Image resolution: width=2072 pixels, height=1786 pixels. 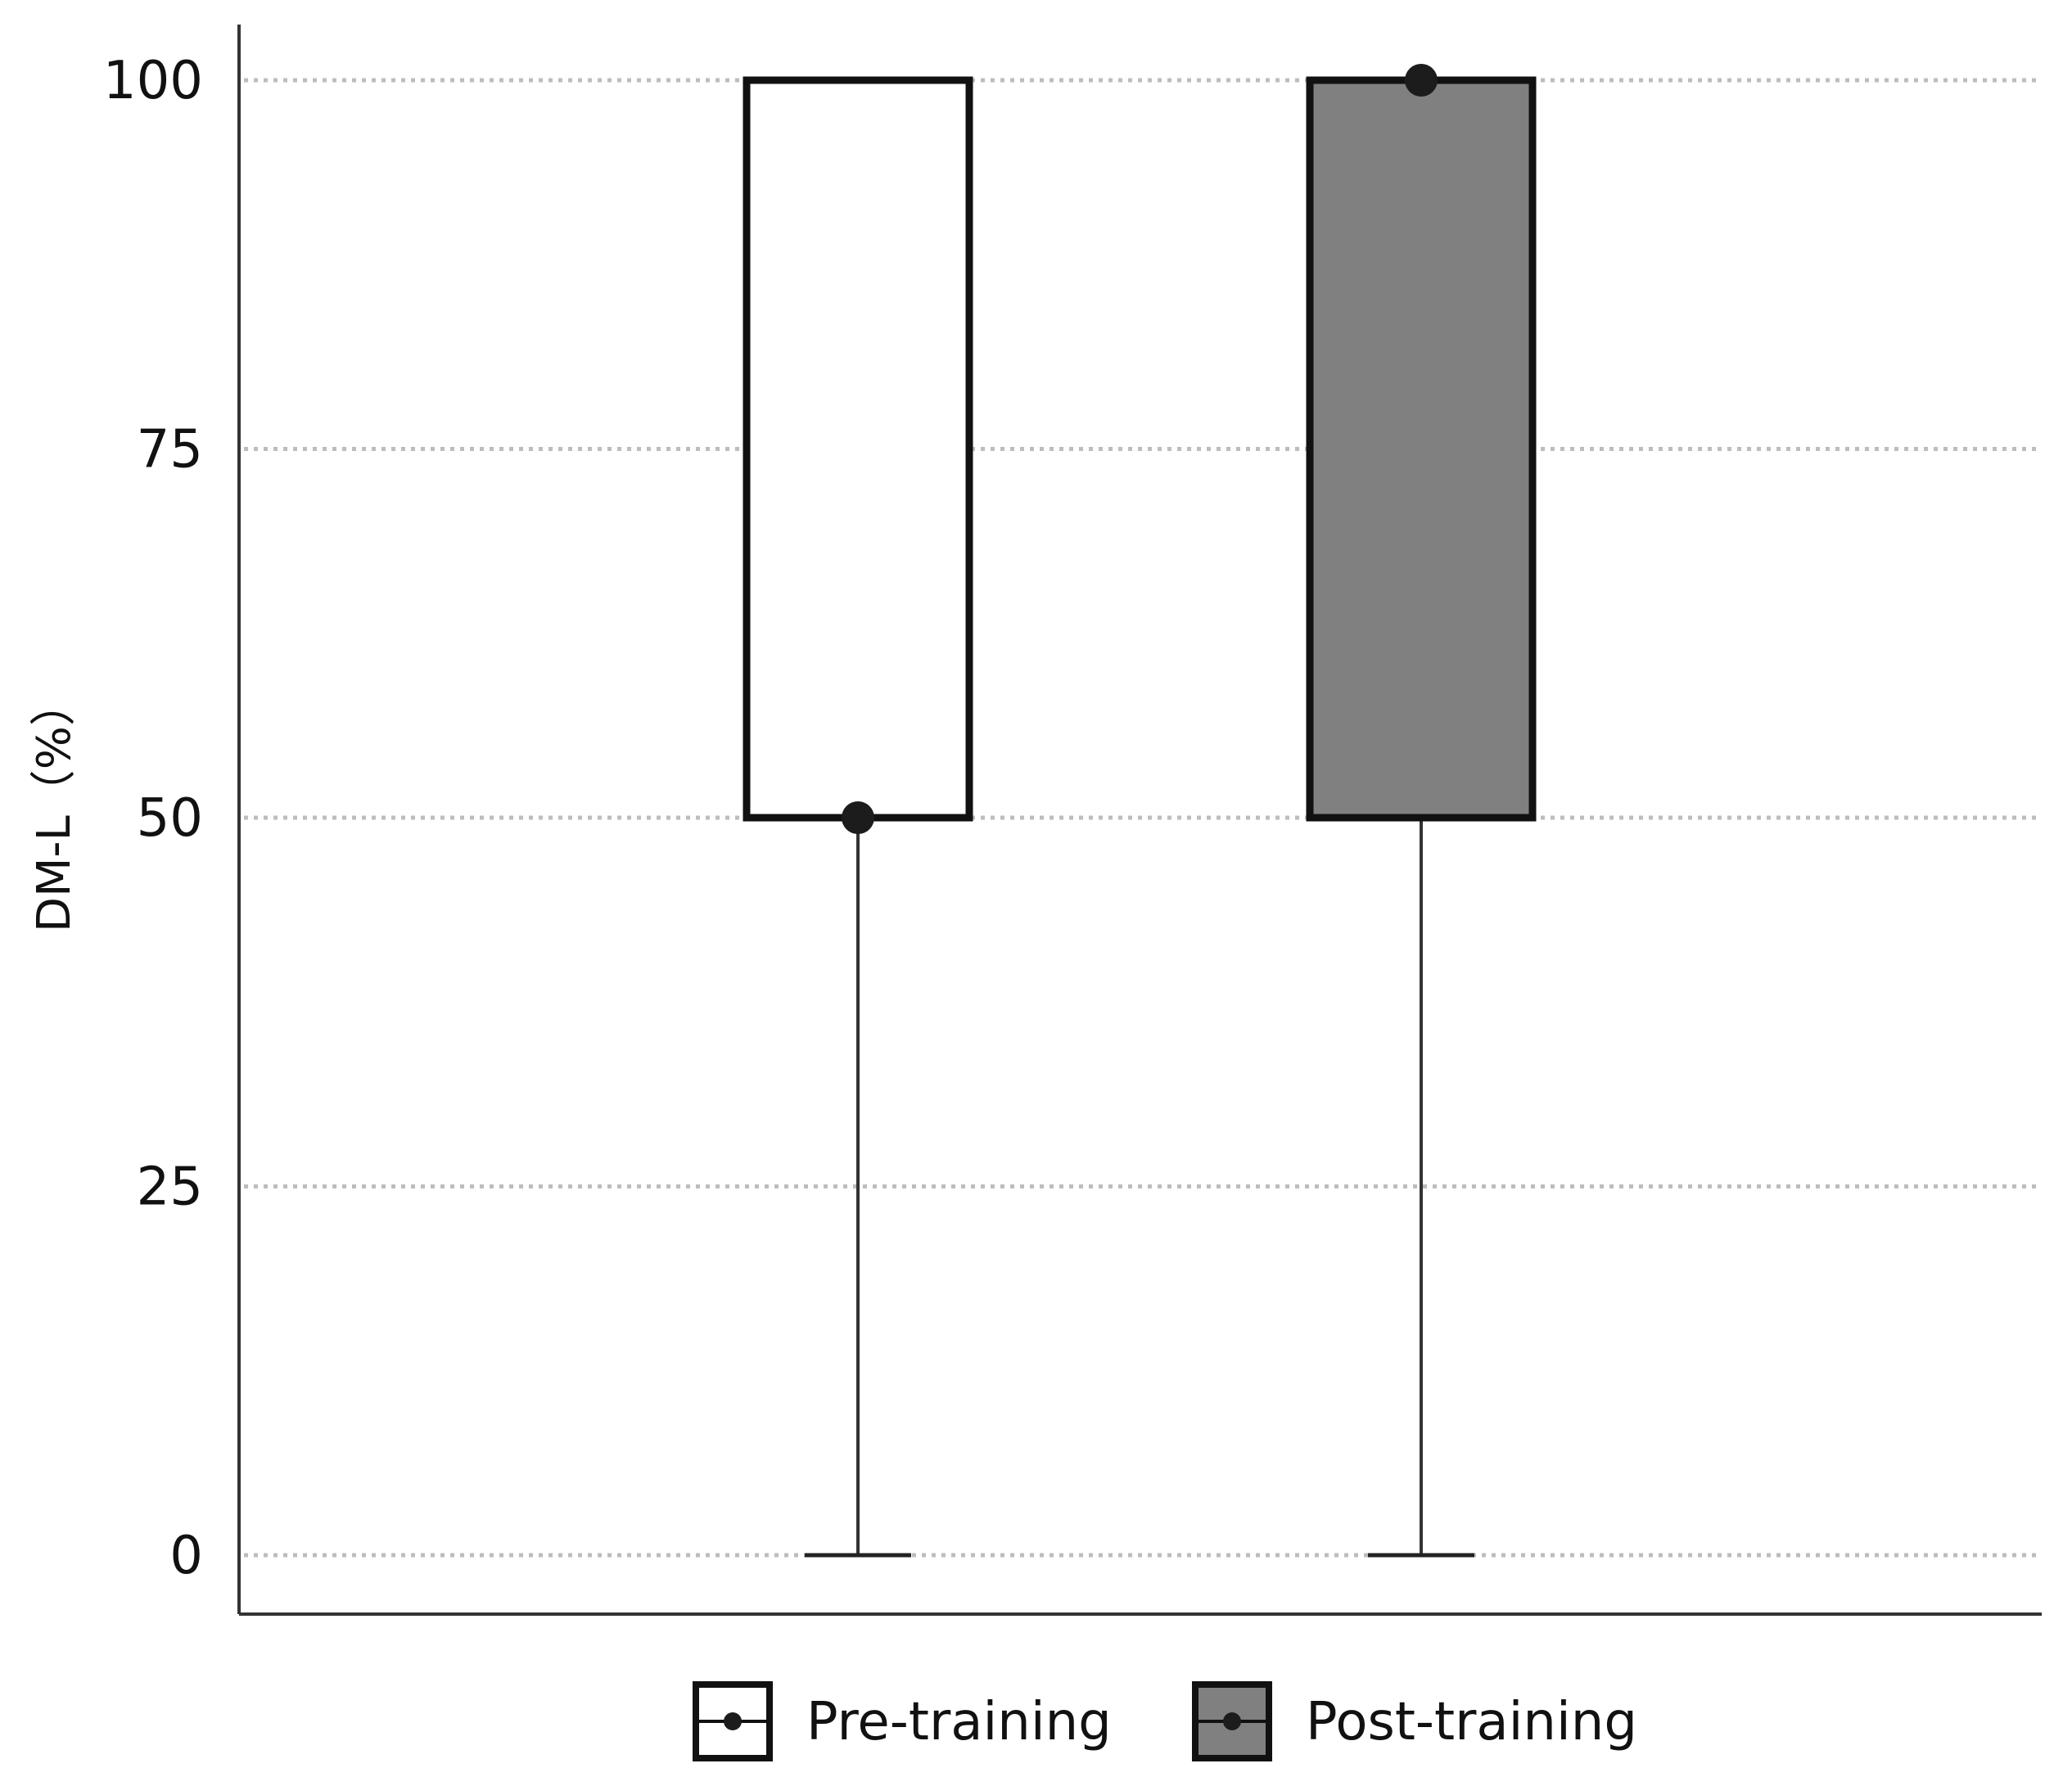 I want to click on box-post-training, so click(x=1421, y=811).